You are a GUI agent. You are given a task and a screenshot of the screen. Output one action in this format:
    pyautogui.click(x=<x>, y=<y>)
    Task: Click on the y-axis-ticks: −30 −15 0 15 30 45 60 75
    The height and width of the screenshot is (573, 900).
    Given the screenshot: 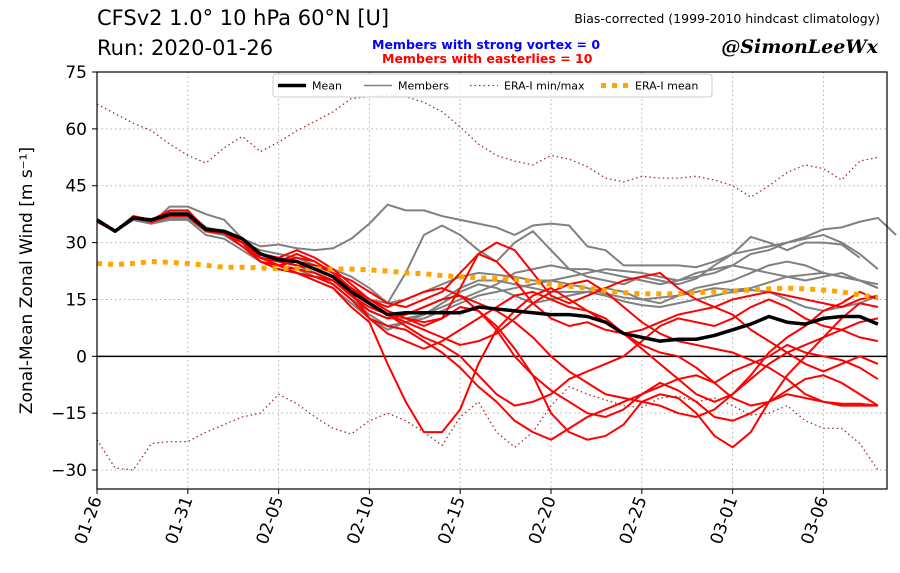 What is the action you would take?
    pyautogui.click(x=74, y=272)
    